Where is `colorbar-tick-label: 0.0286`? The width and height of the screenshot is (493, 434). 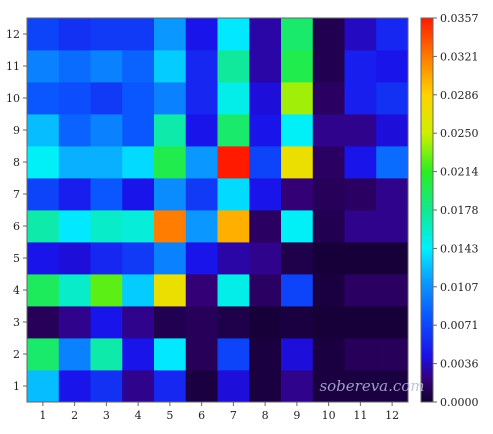
colorbar-tick-label: 0.0286 is located at coordinates (459, 95).